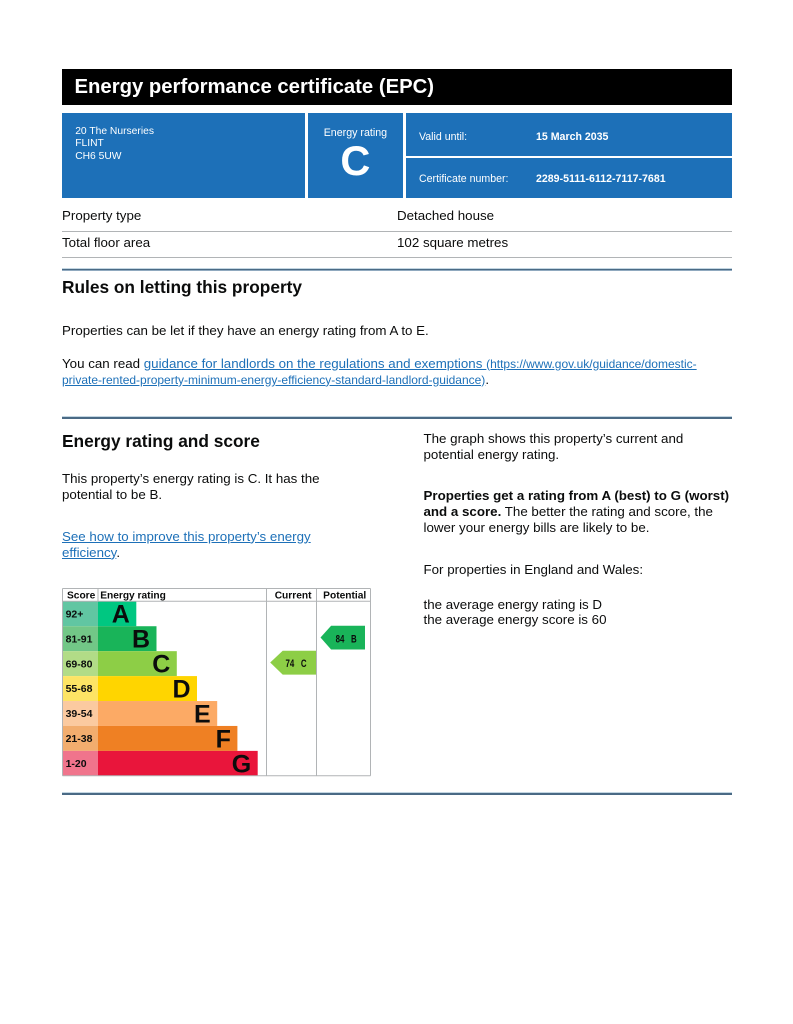 The image size is (793, 1024). What do you see at coordinates (79, 664) in the screenshot?
I see `svg-text: 69-80` at bounding box center [79, 664].